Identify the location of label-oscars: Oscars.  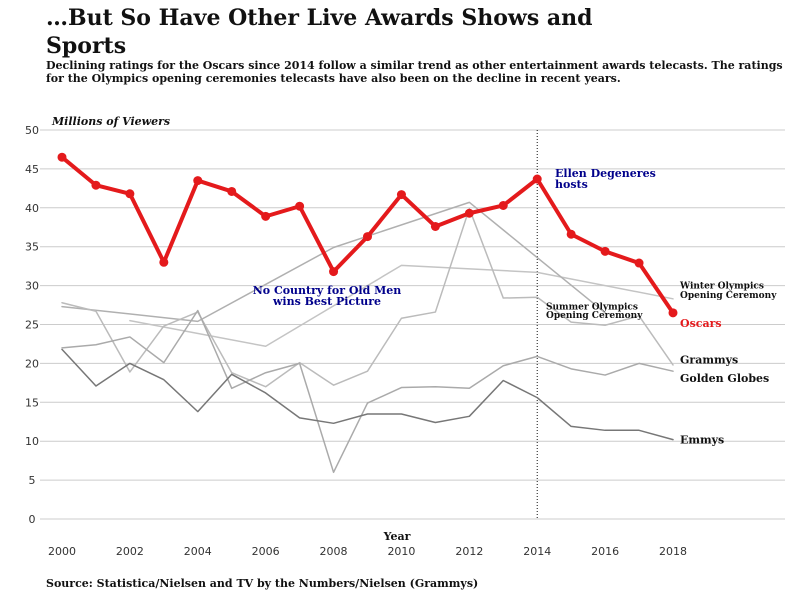
(701, 323).